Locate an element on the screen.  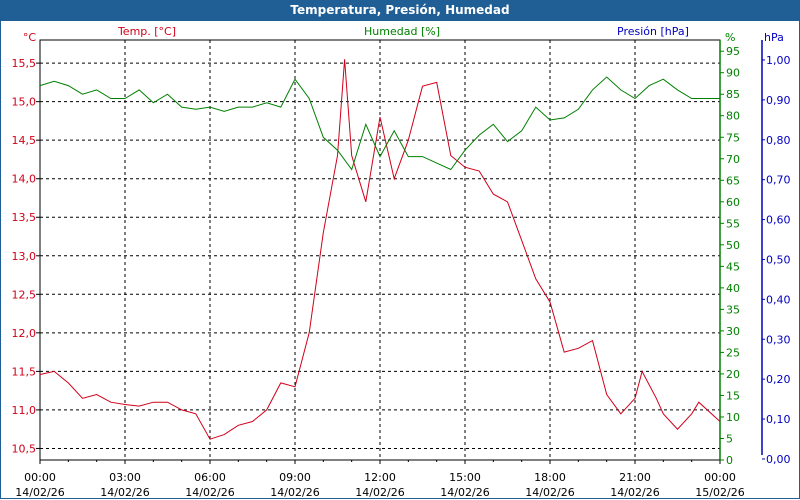
pressure-tick-label: 0,90 is located at coordinates (778, 100).